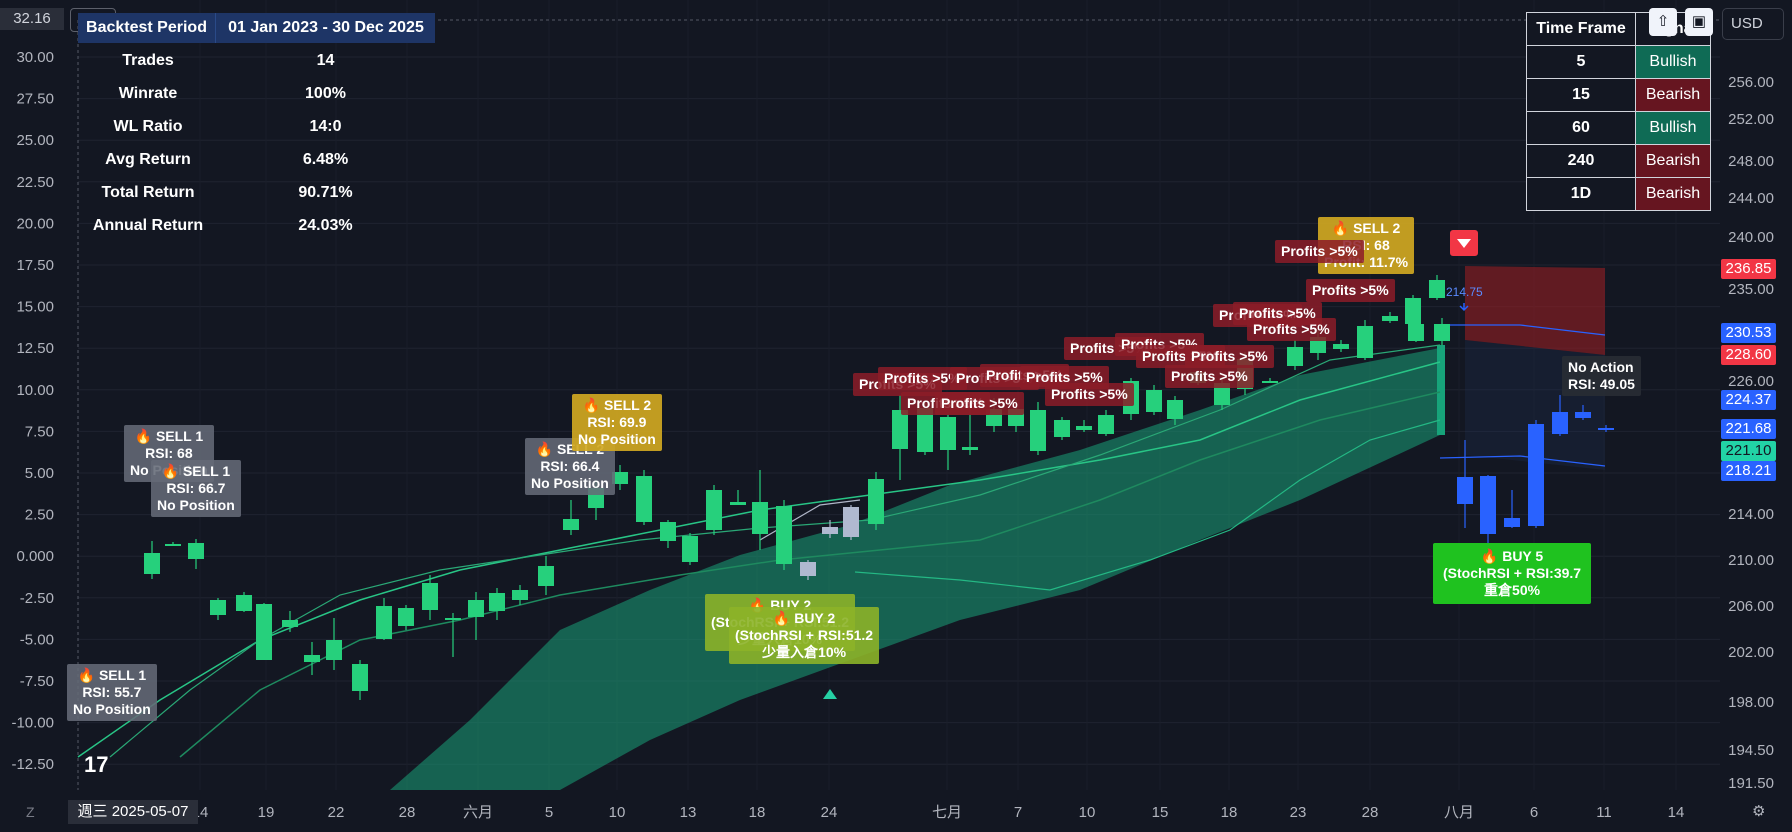 The height and width of the screenshot is (832, 1792). What do you see at coordinates (32, 19) in the screenshot?
I see `current-value-badge: 32.16` at bounding box center [32, 19].